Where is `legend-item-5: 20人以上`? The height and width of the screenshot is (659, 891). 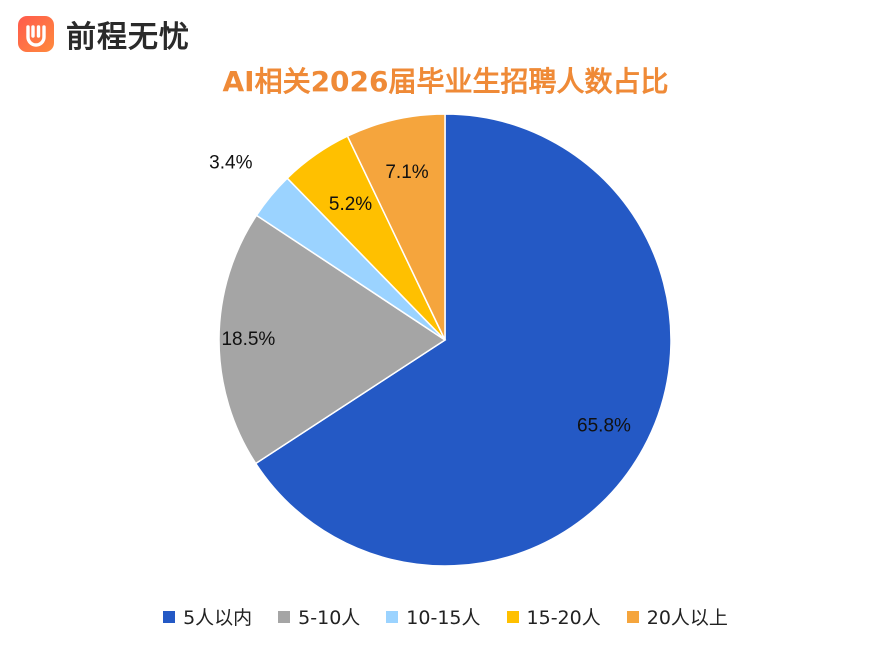
legend-item-5: 20人以上 is located at coordinates (677, 616).